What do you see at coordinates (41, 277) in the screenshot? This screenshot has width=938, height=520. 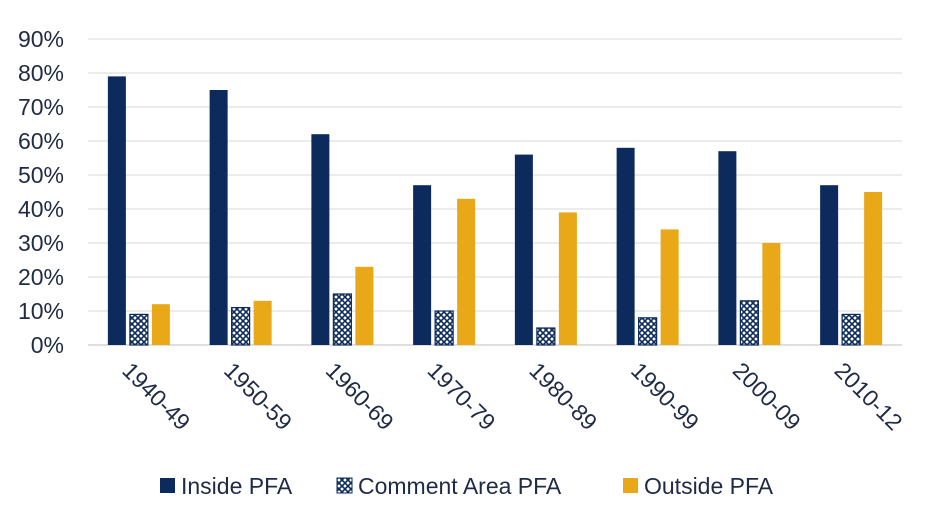 I see `y-tick-label: 20%` at bounding box center [41, 277].